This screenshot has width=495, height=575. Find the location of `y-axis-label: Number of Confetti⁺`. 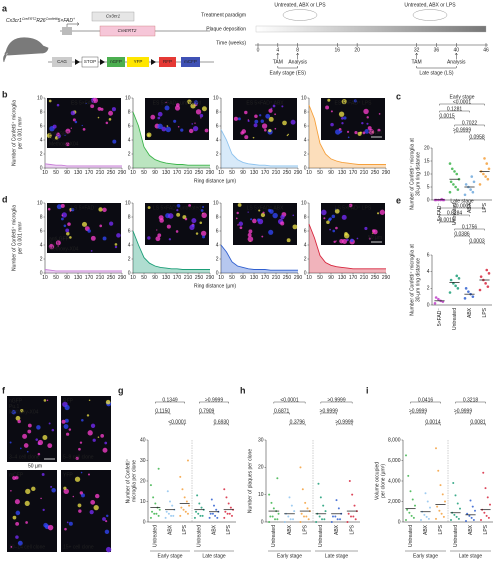

y-axis-label: Number of Confetti⁺ is located at coordinates (128, 480).